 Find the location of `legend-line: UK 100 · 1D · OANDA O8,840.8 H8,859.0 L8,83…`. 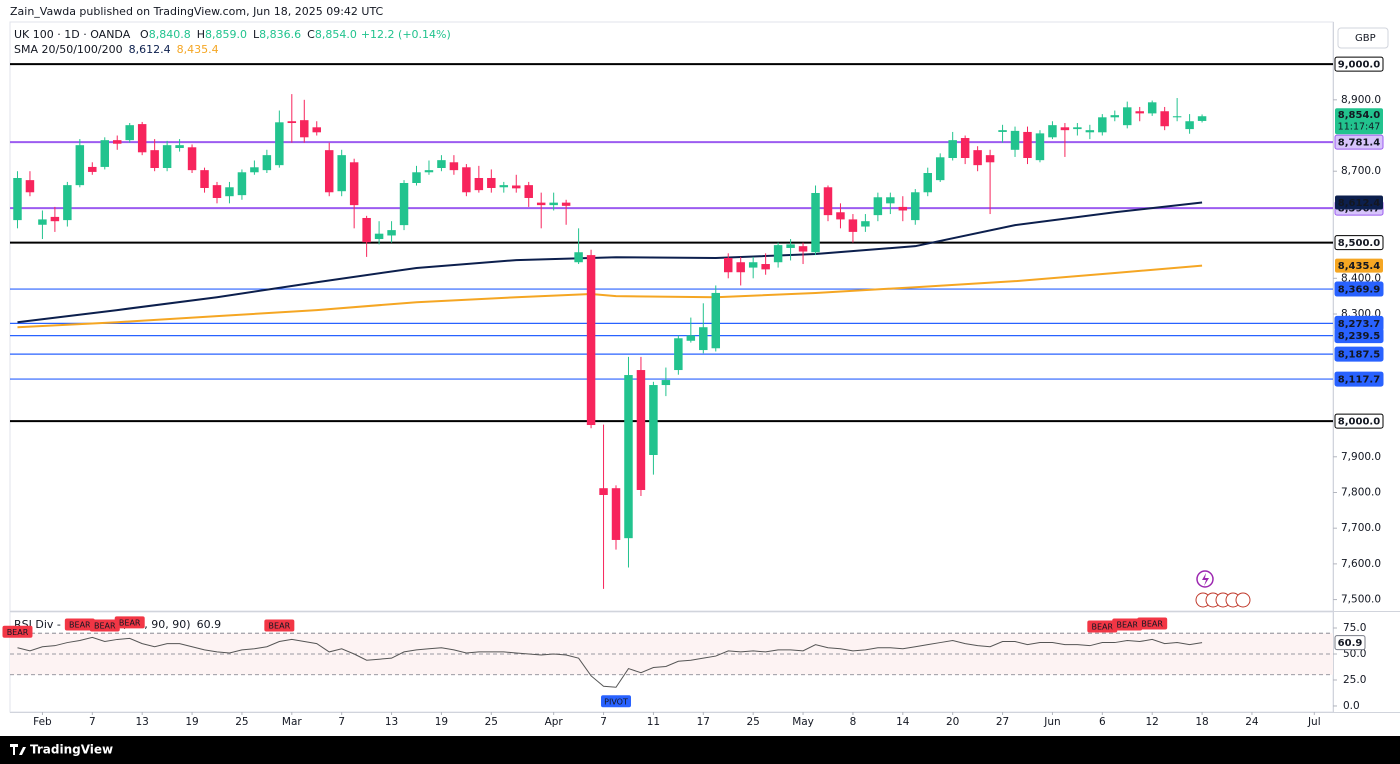

legend-line: UK 100 · 1D · OANDA O8,840.8 H8,859.0 L8,83… is located at coordinates (232, 34).